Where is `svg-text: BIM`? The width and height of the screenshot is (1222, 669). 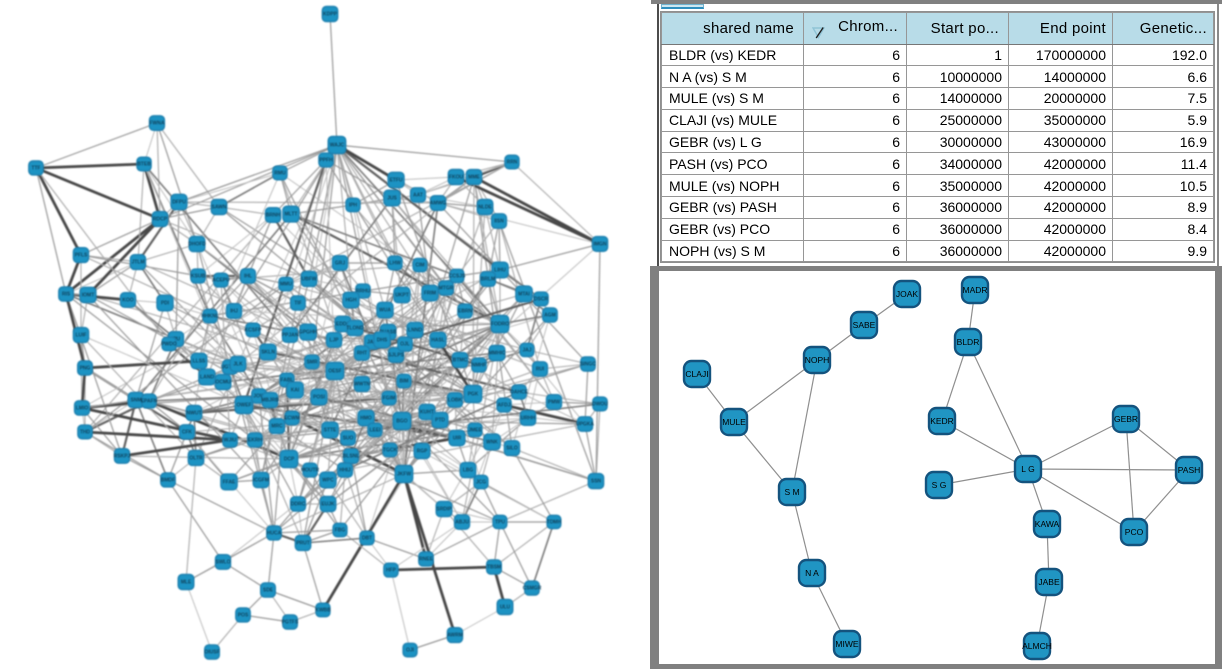 svg-text: BIM is located at coordinates (403, 382).